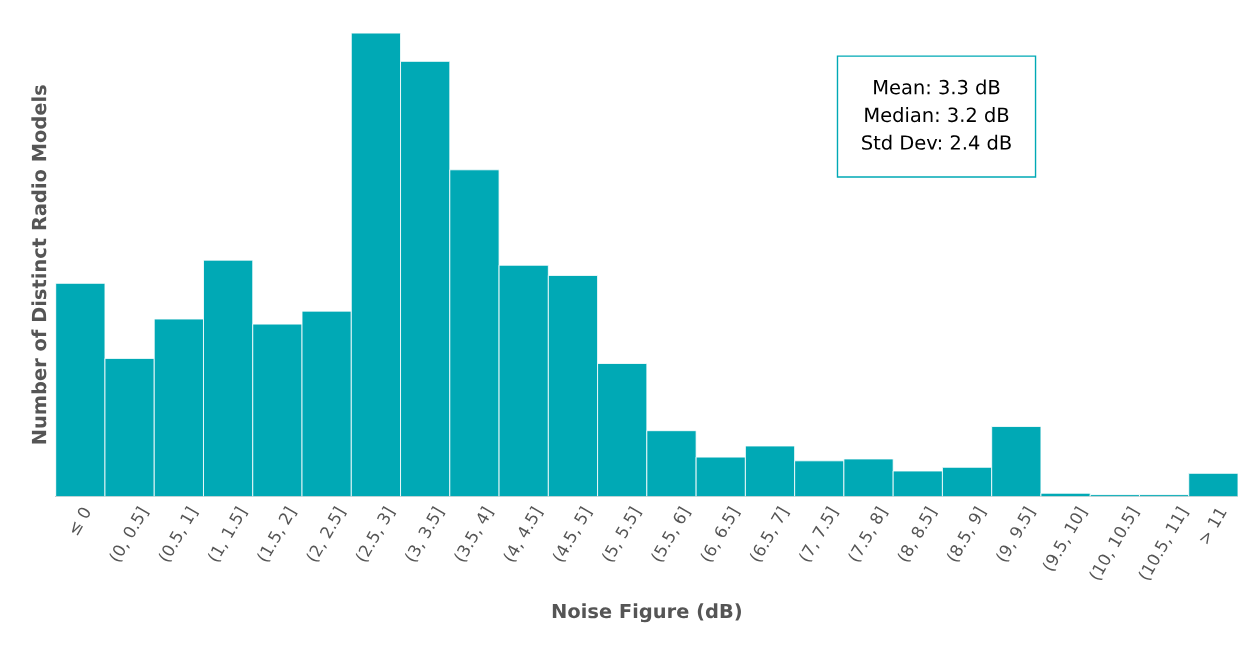 The height and width of the screenshot is (662, 1238). What do you see at coordinates (937, 115) in the screenshot?
I see `annotation: Median: 3.2 dB` at bounding box center [937, 115].